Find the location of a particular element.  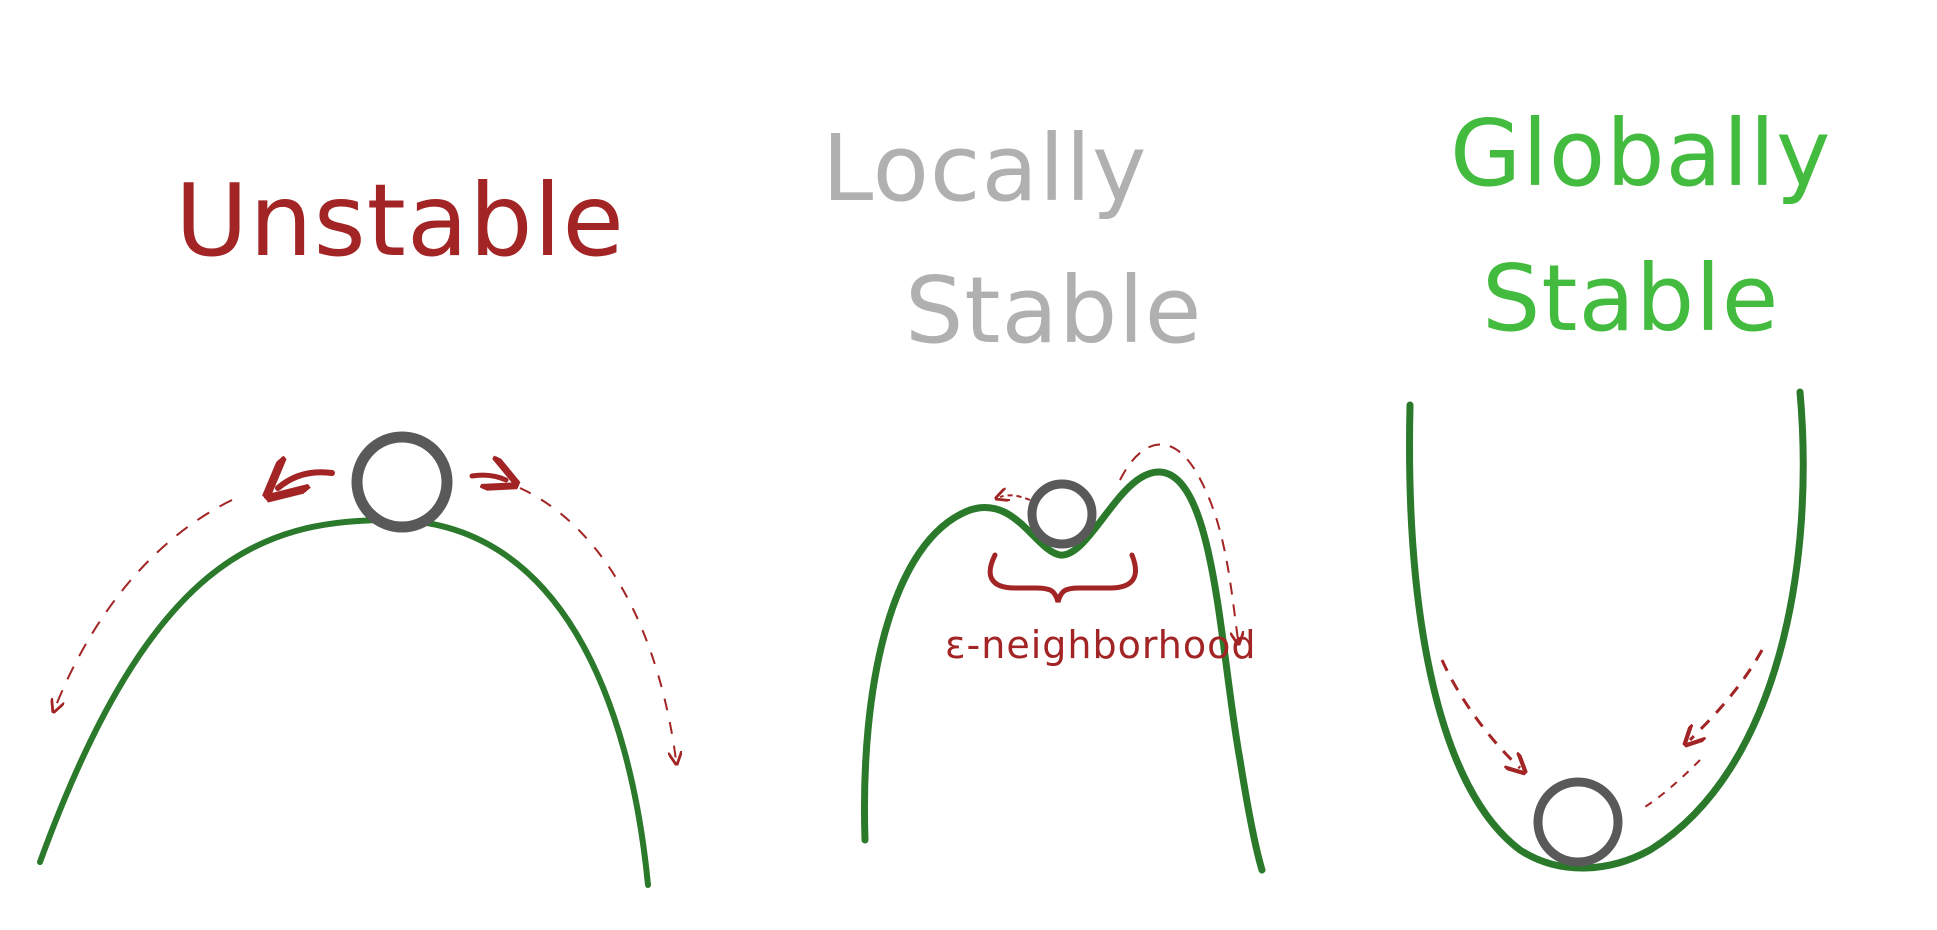

epsilon-neighborhood-label: ε-neighborhood is located at coordinates (1101, 645).